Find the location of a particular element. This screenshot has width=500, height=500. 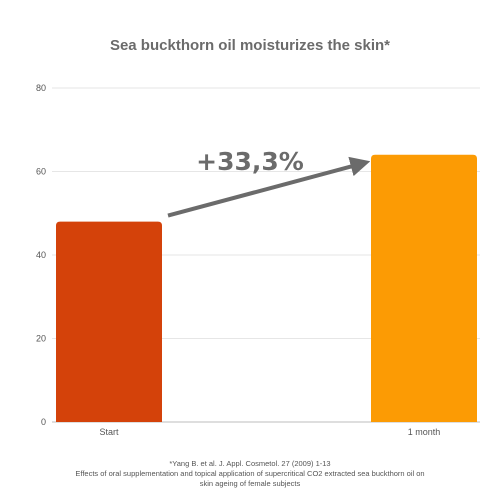

x-category-label: Start is located at coordinates (109, 432).